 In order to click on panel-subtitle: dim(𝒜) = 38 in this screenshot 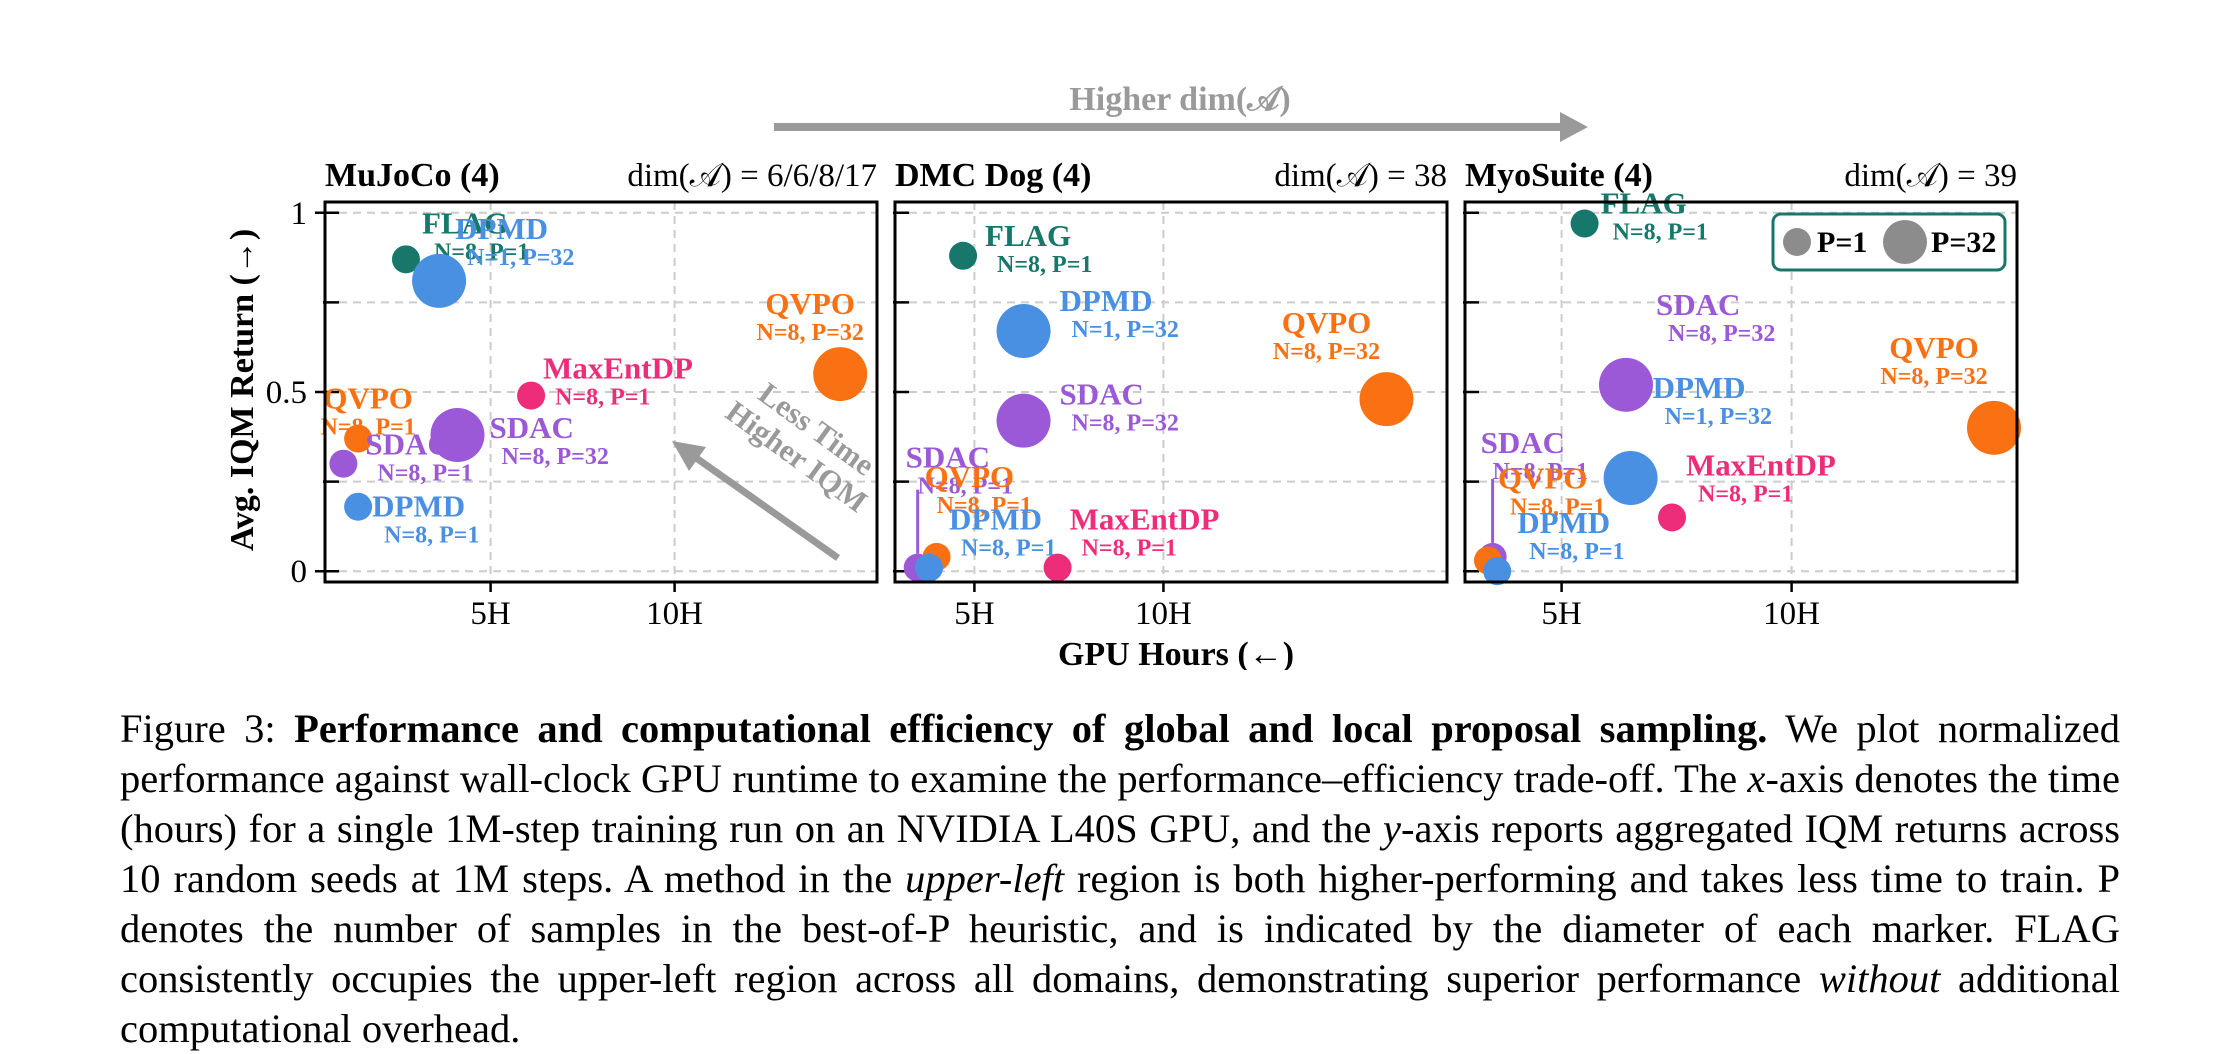, I will do `click(1360, 176)`.